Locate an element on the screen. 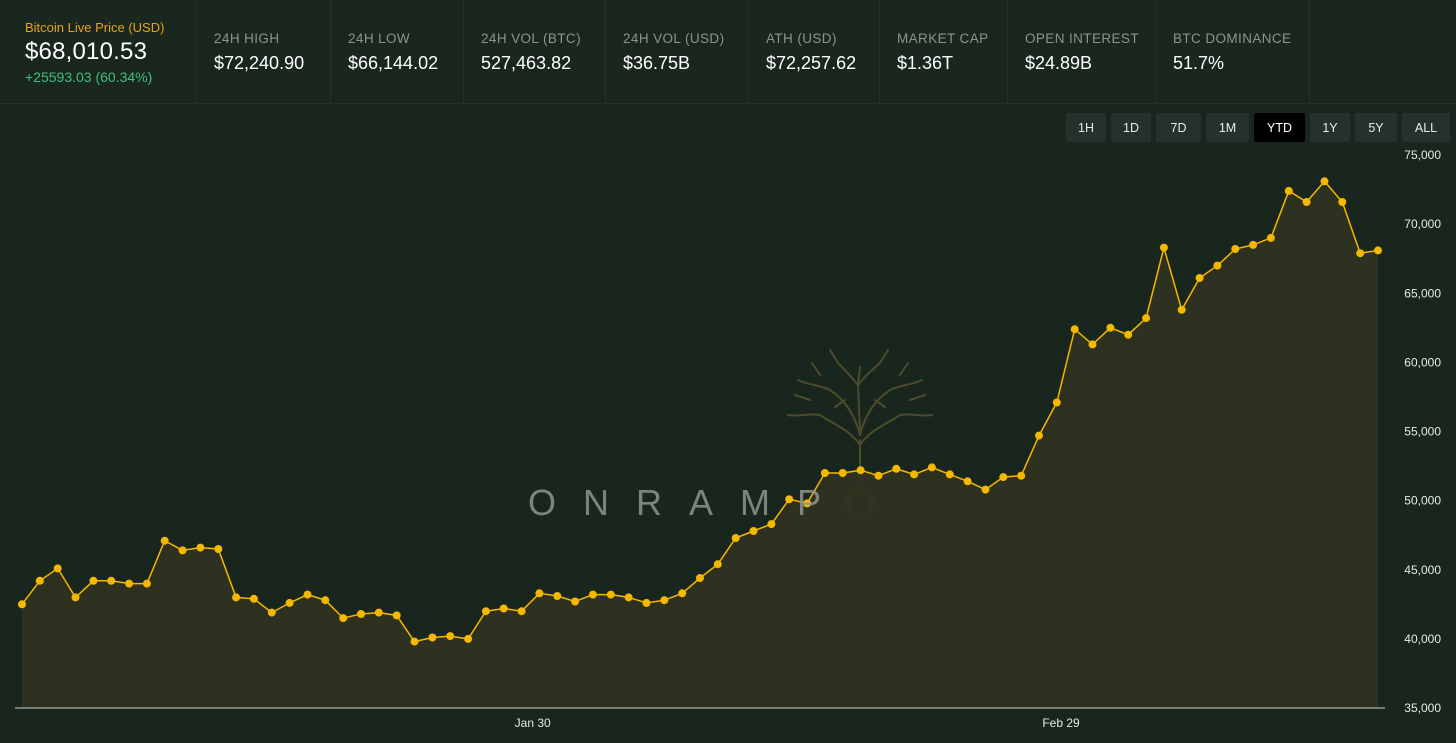  stat-24h-low: 24H LOW $66,144.02 is located at coordinates (397, 51).